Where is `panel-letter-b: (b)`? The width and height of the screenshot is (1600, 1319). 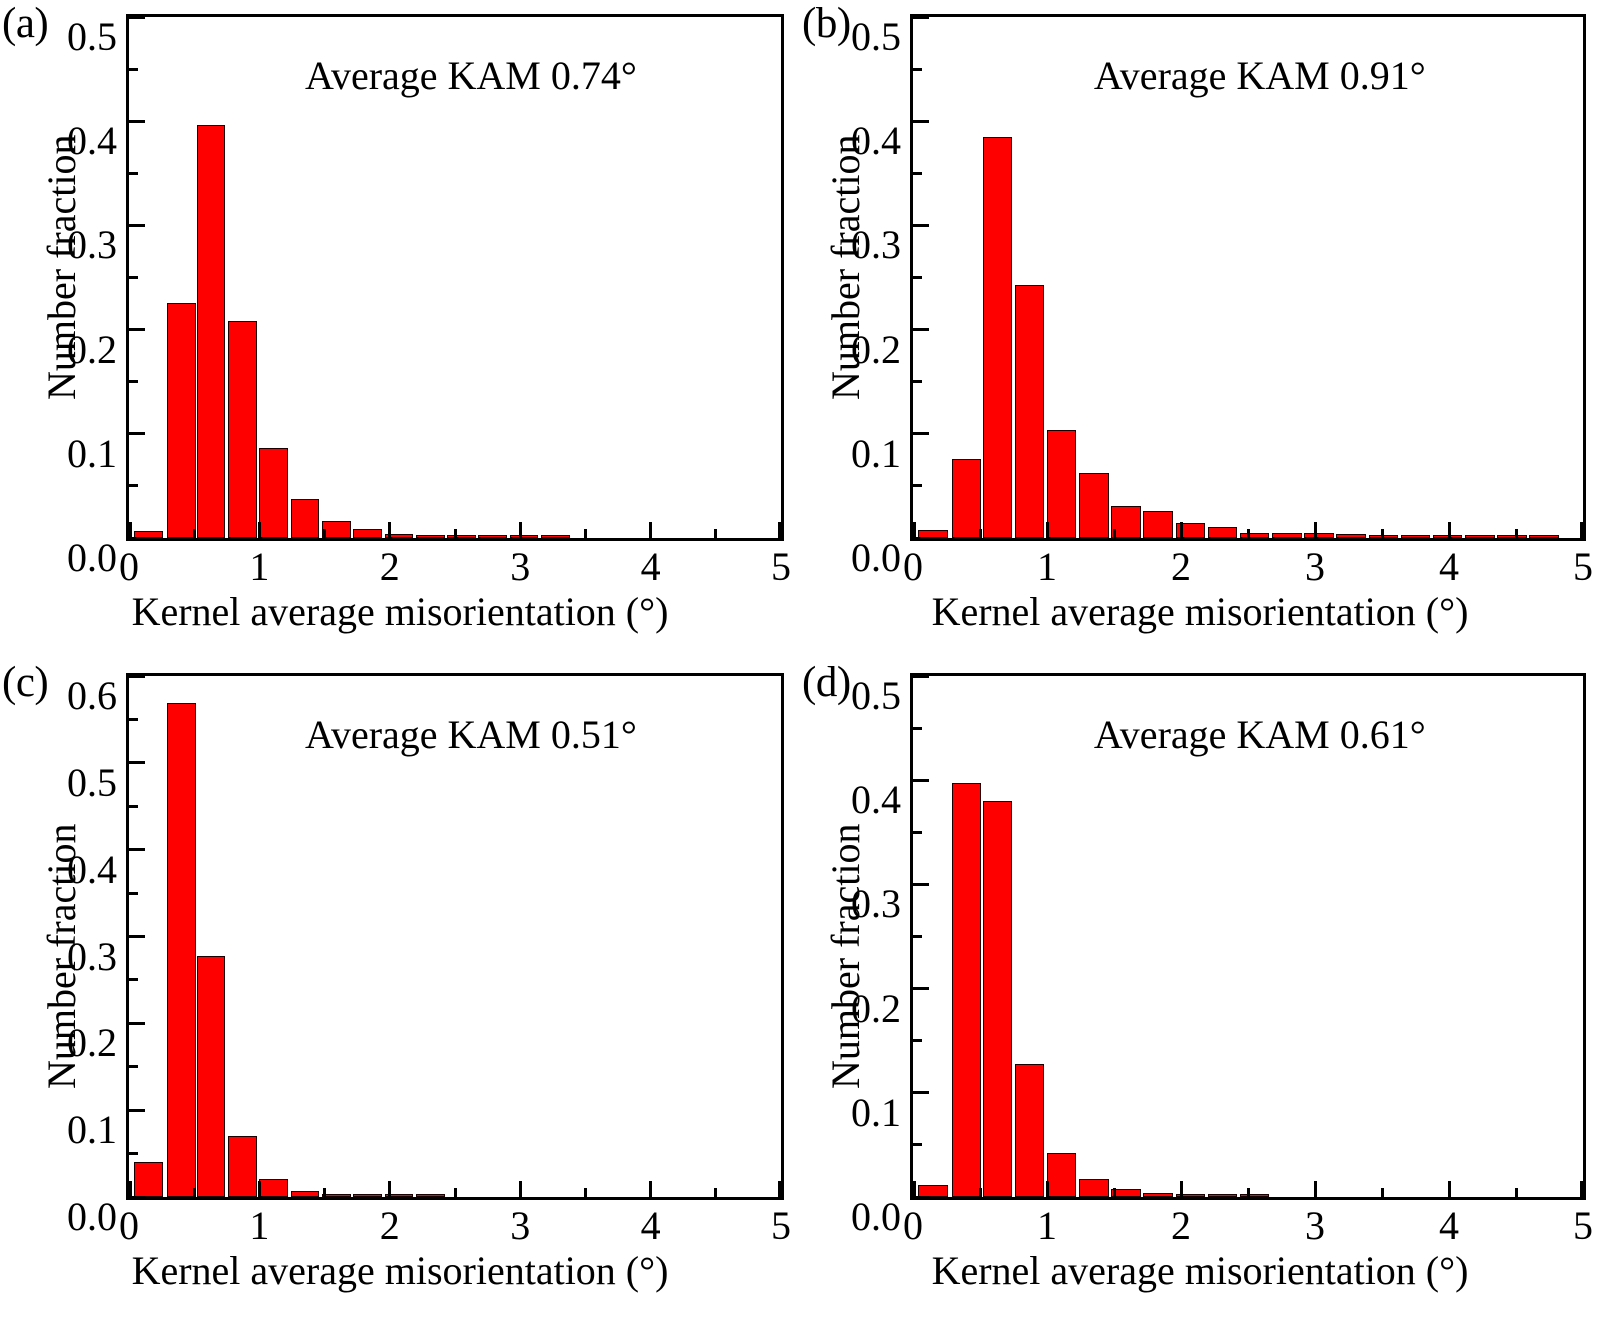
panel-letter-b: (b) is located at coordinates (826, 23).